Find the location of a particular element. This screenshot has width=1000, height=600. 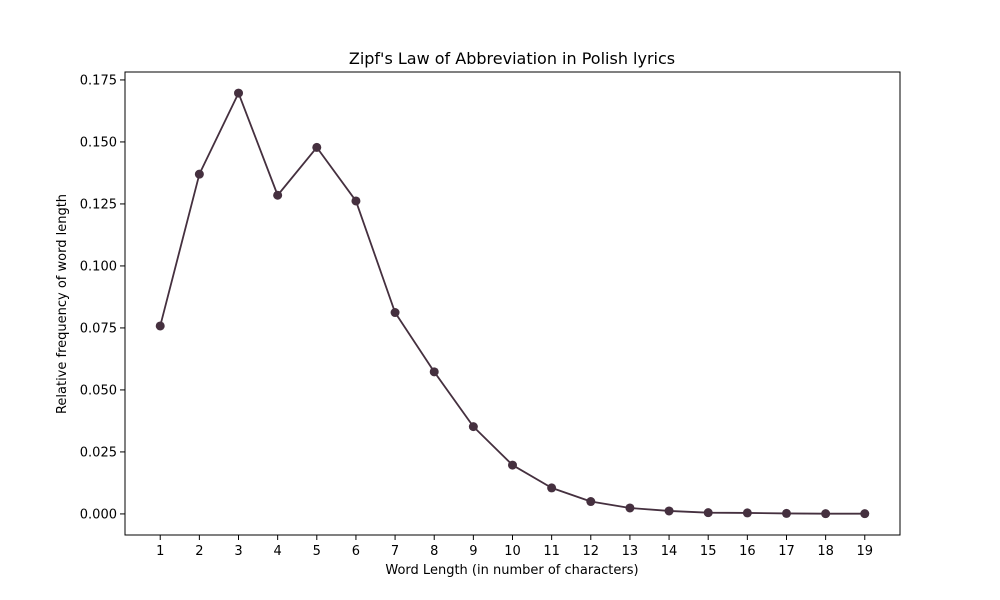

x-tick-label: 14 is located at coordinates (669, 551).